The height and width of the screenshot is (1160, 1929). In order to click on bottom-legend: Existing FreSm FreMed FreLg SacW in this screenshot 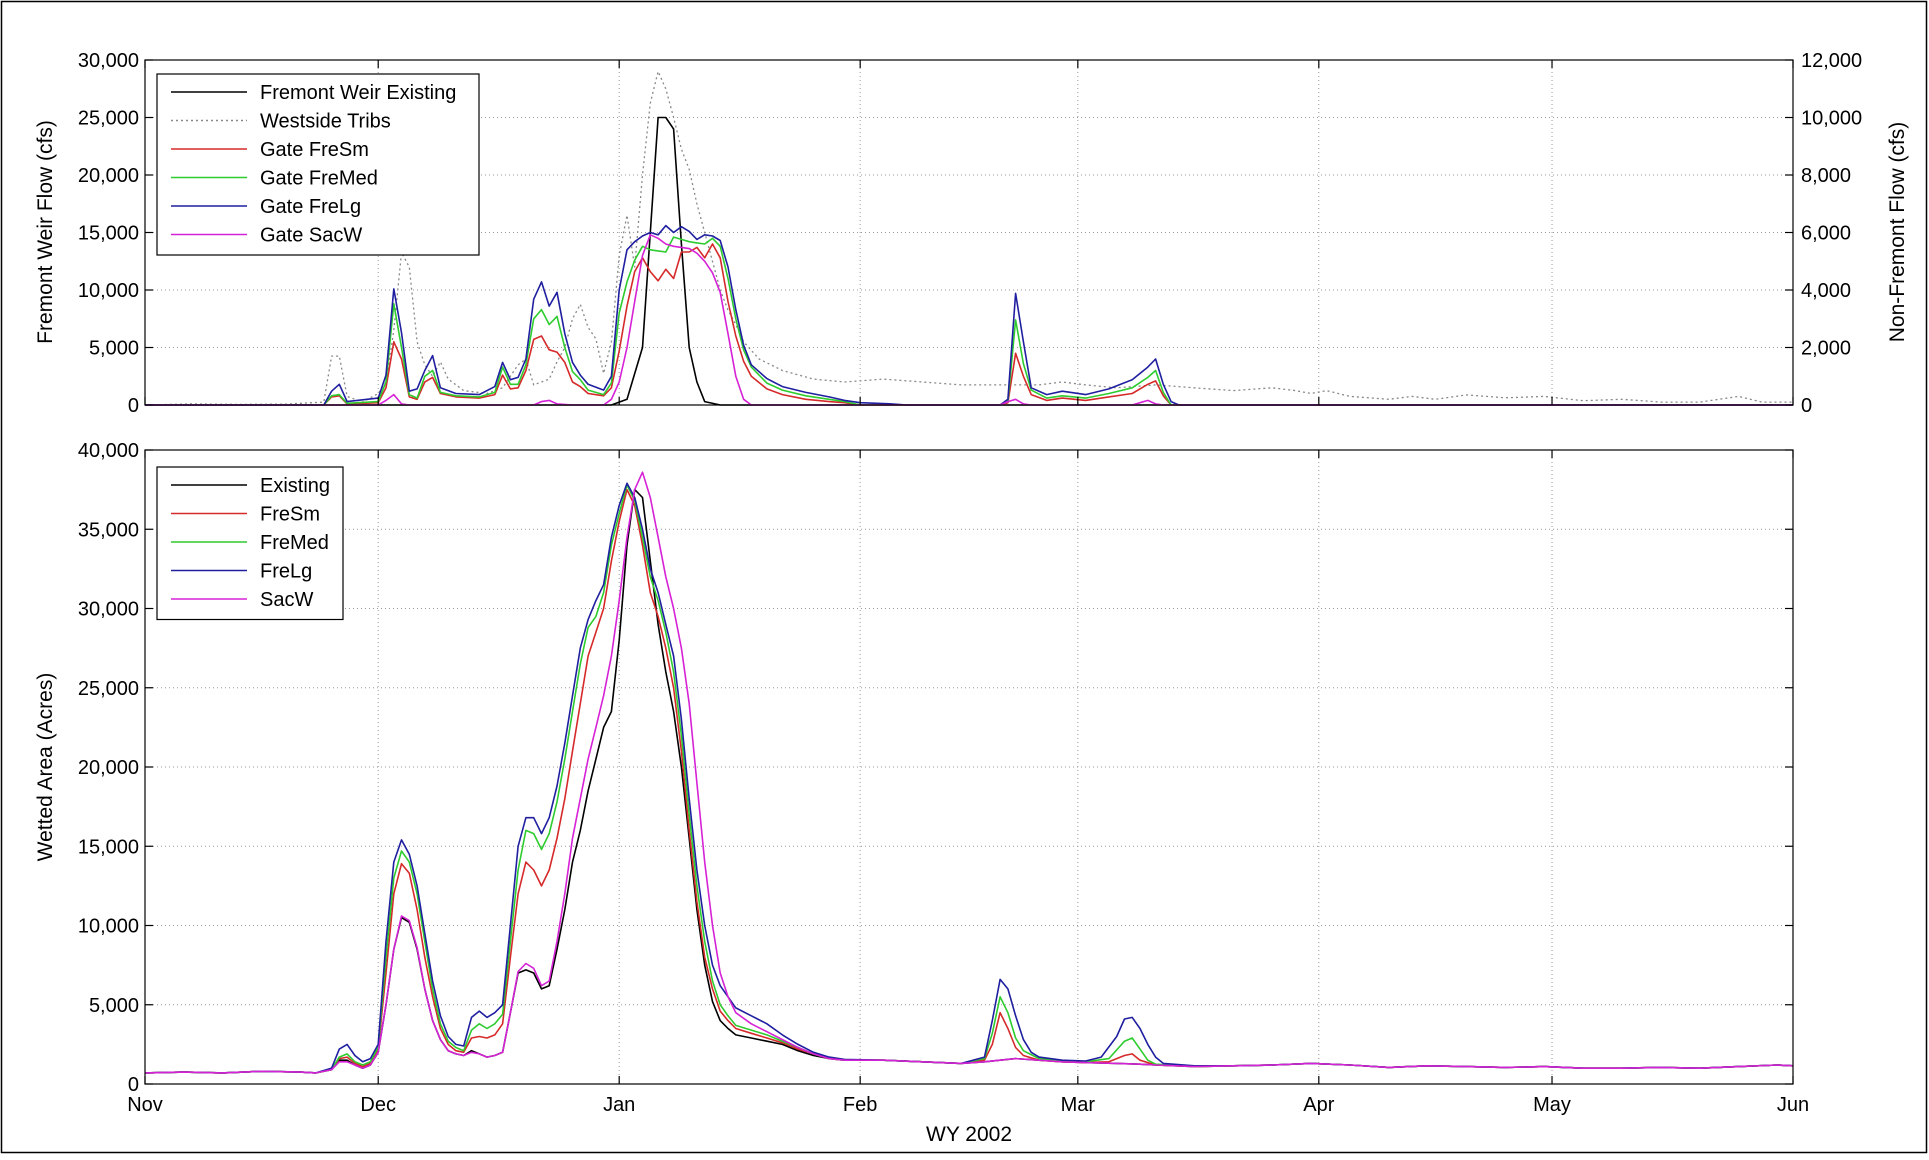, I will do `click(250, 543)`.